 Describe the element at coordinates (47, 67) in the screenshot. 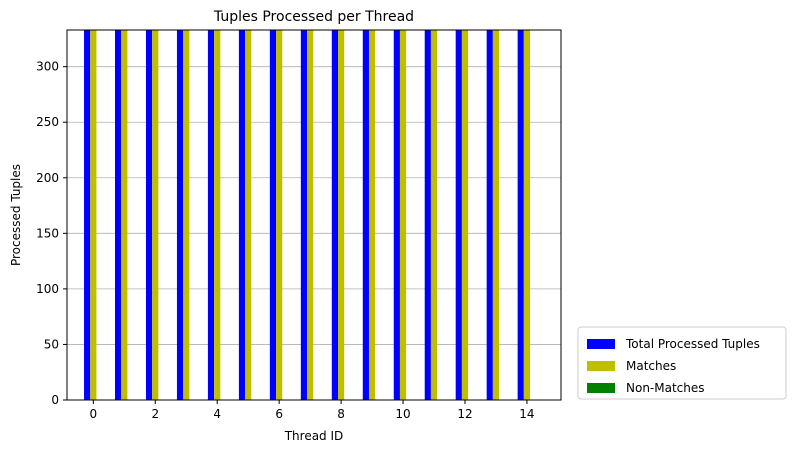

I see `y-tick-label: 300` at that location.